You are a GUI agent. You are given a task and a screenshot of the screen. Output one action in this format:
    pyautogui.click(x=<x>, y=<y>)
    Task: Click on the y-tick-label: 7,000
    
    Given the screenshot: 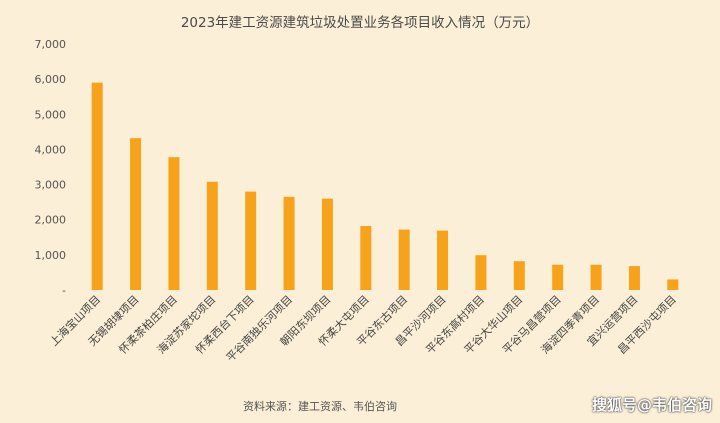 What is the action you would take?
    pyautogui.click(x=51, y=44)
    